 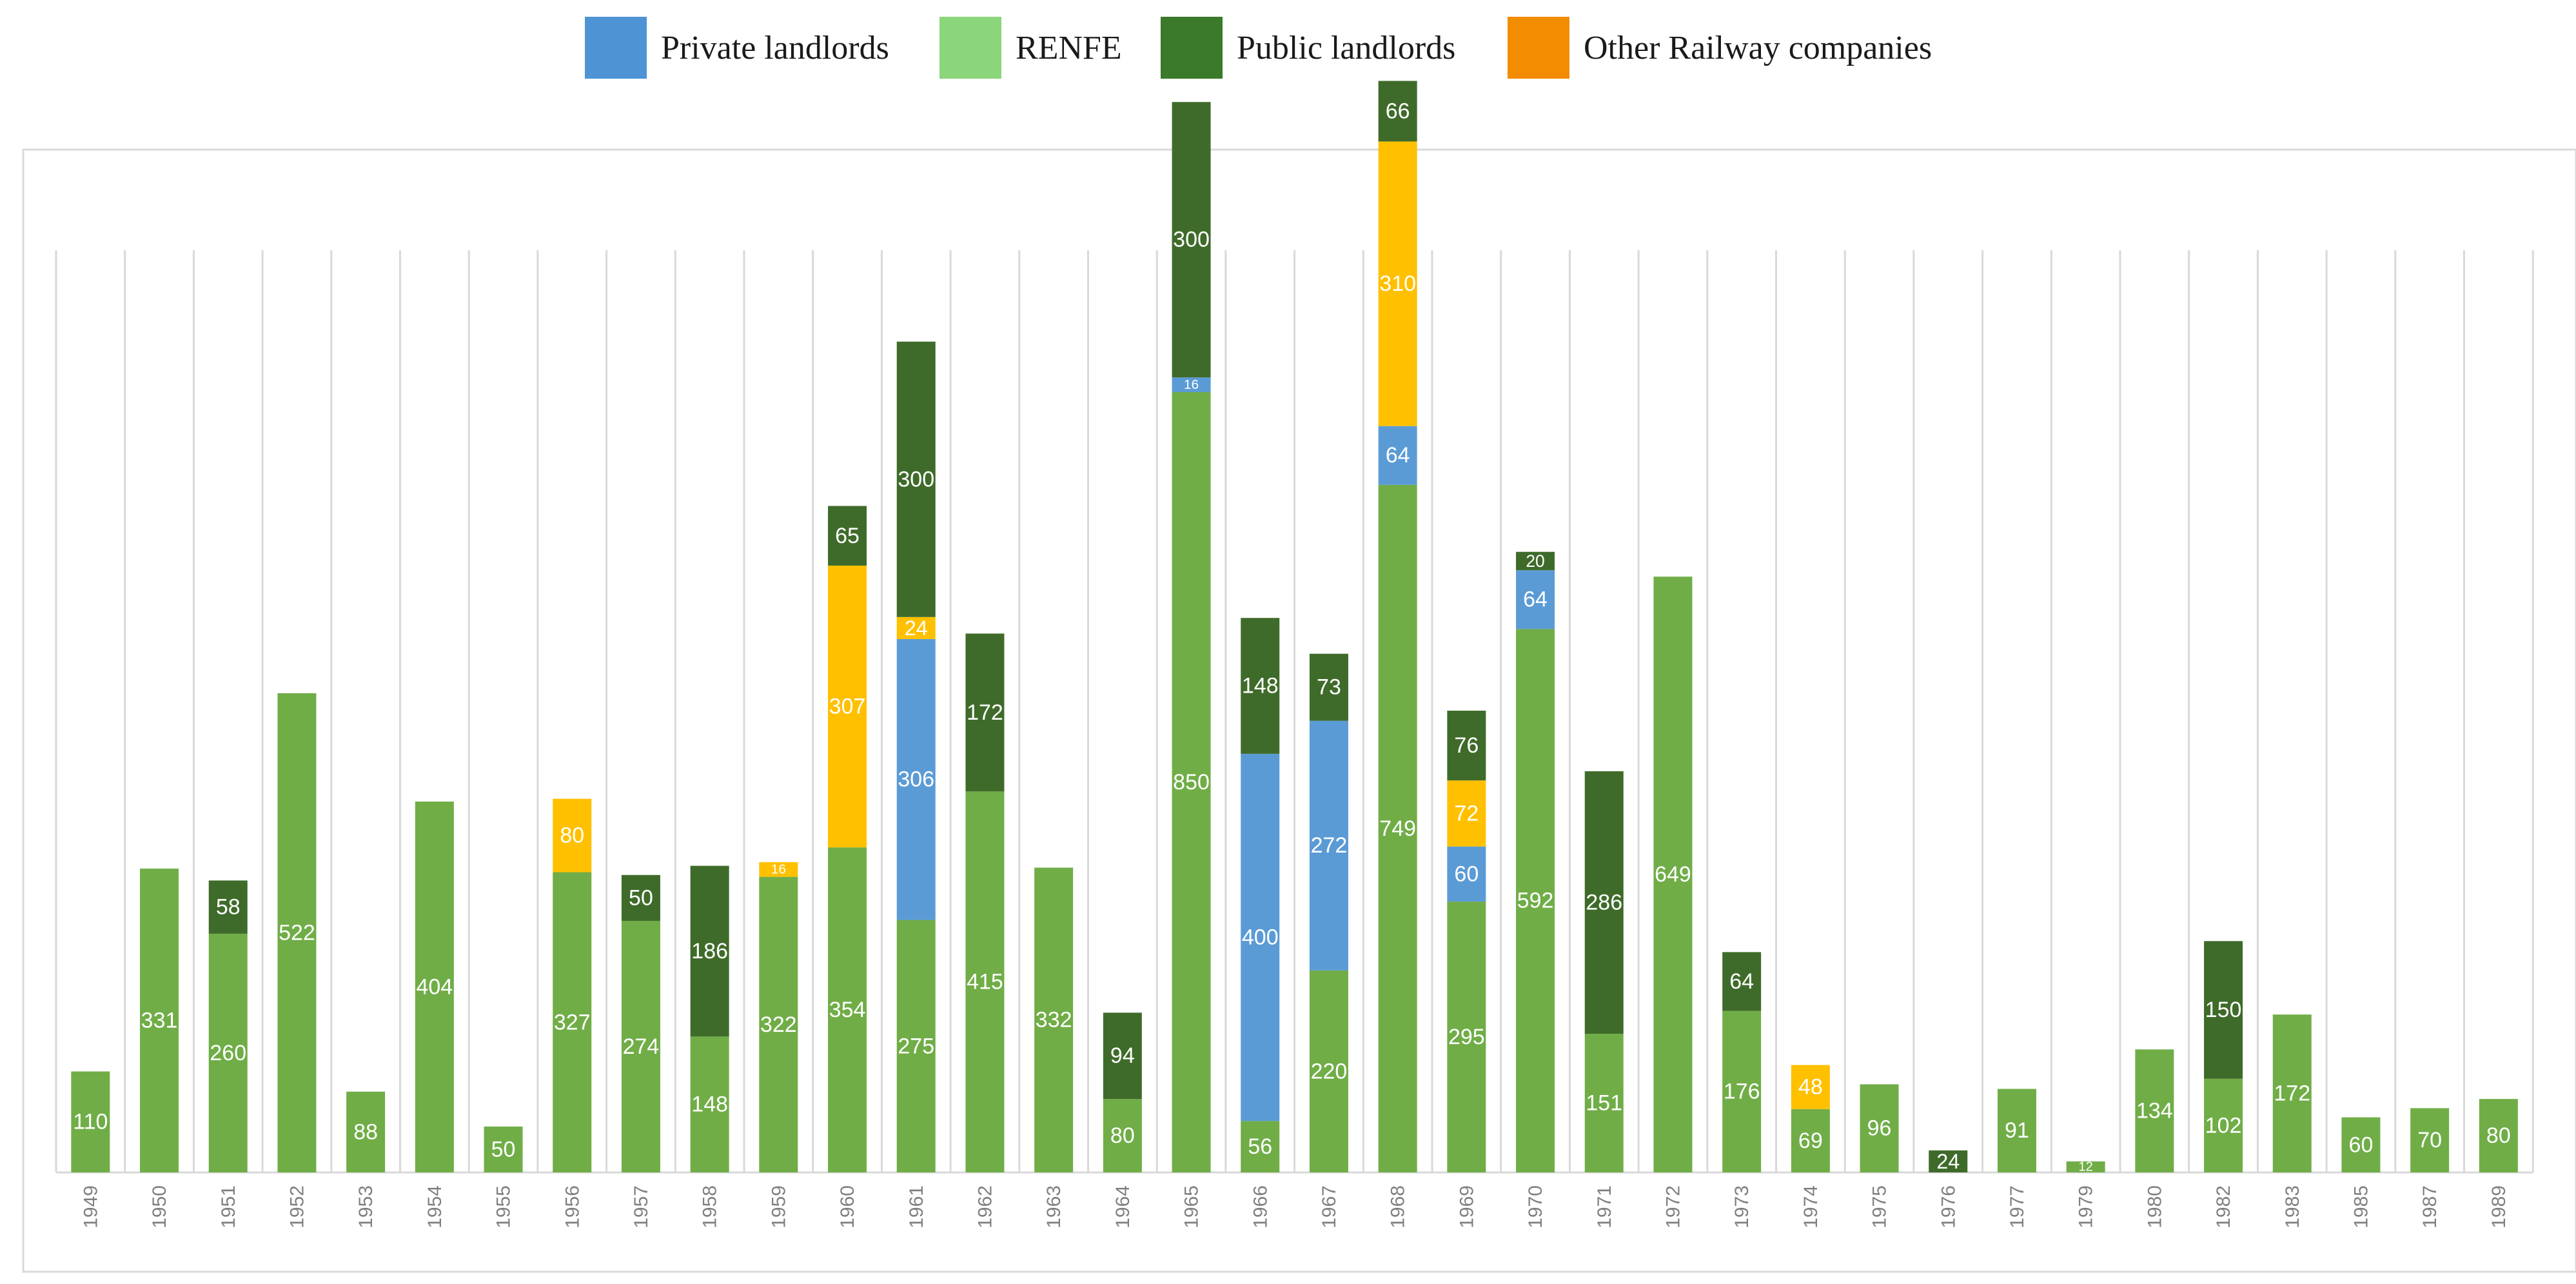 What do you see at coordinates (1260, 1146) in the screenshot?
I see `bar-renfe-1966` at bounding box center [1260, 1146].